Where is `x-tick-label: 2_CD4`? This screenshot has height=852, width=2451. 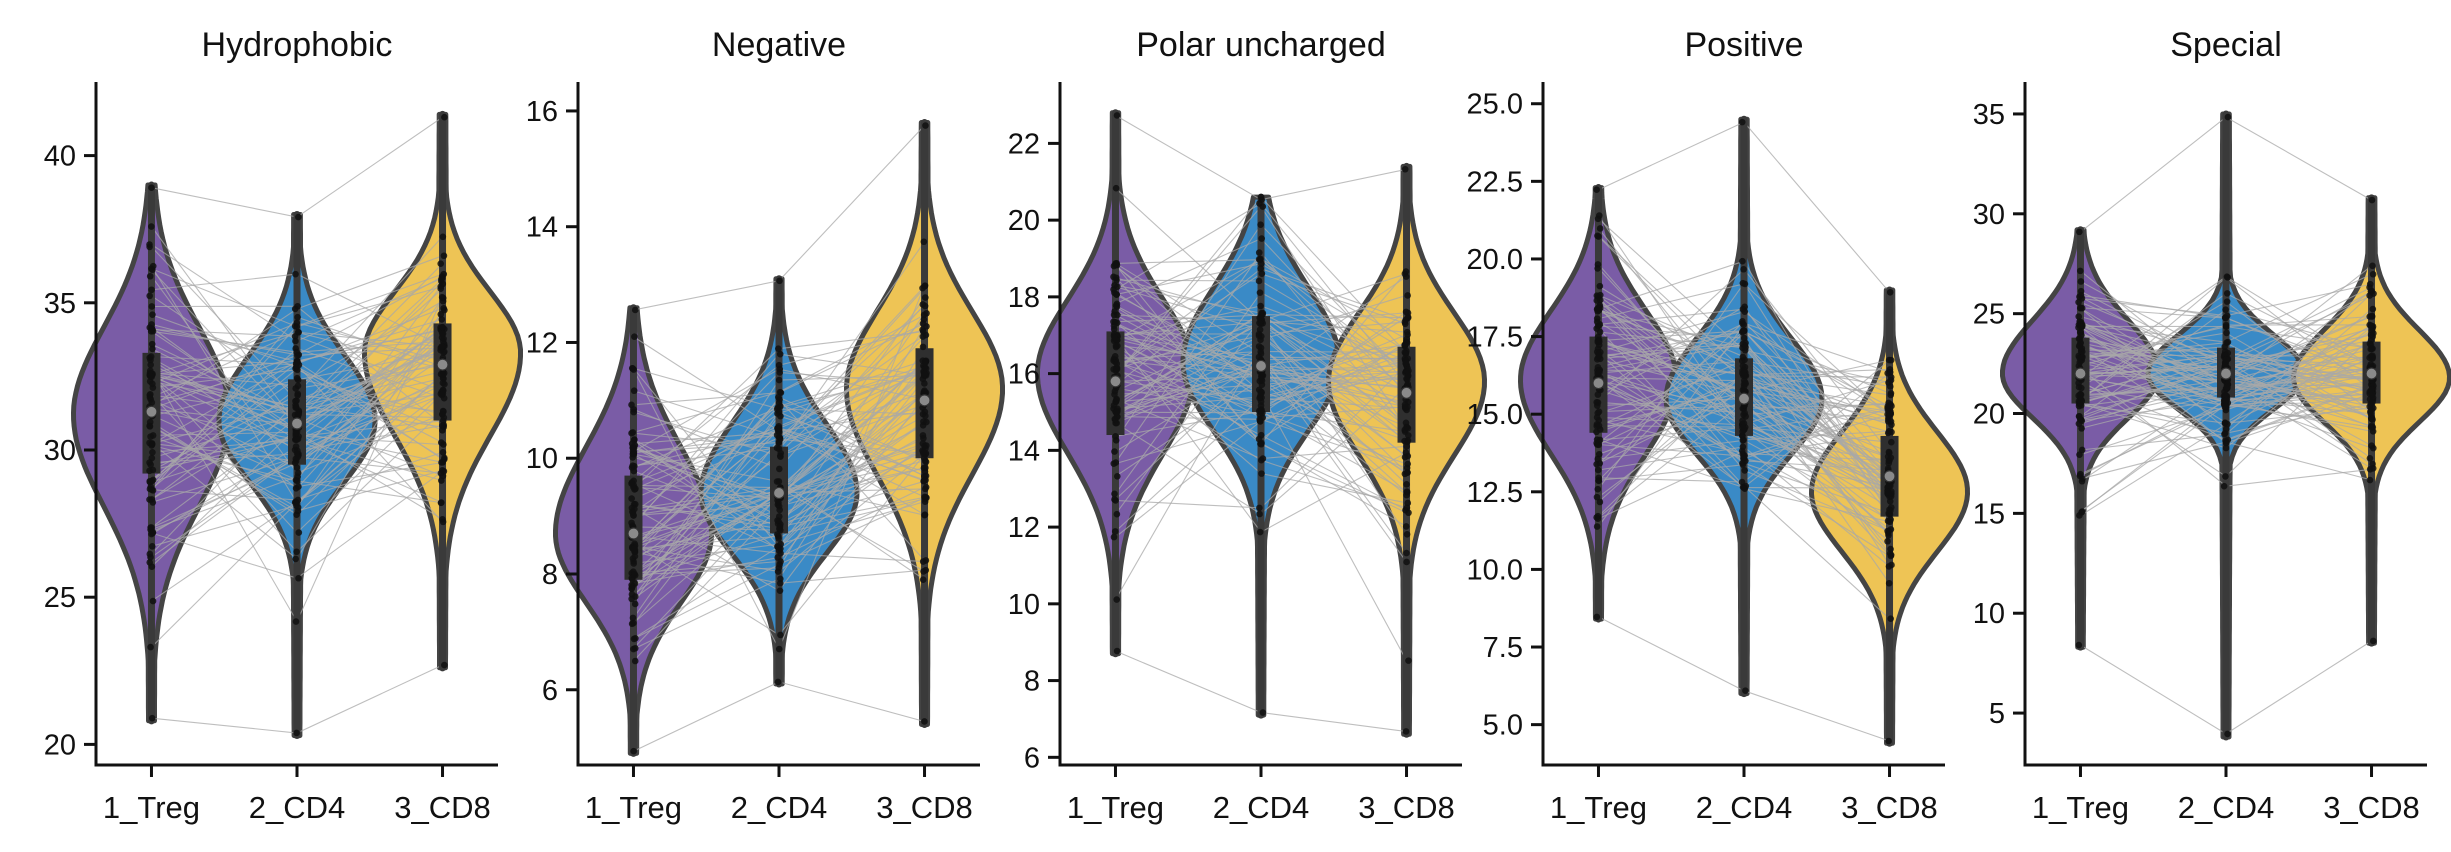
x-tick-label: 2_CD4 is located at coordinates (1261, 807).